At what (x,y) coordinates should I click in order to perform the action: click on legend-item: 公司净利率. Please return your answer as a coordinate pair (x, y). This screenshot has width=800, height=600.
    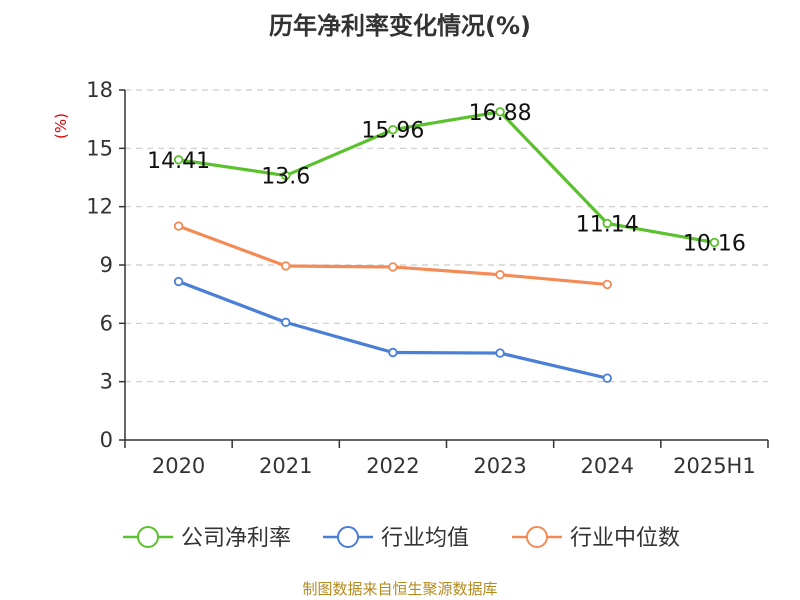
    Looking at the image, I should click on (207, 538).